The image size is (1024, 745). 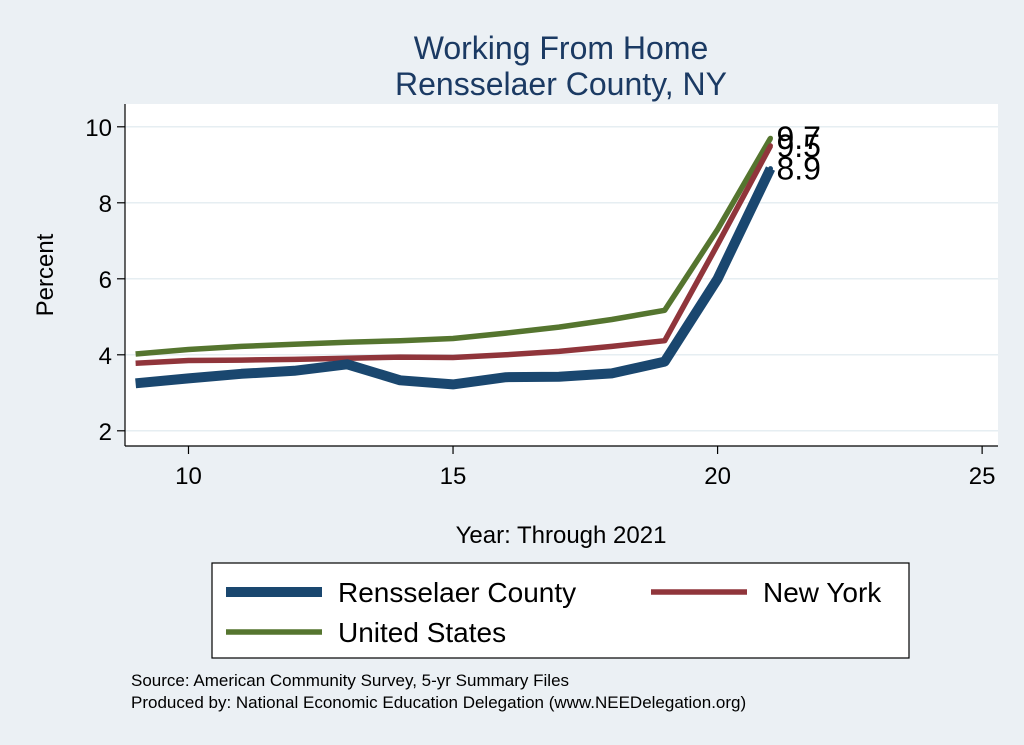 I want to click on y-tick-label: 4, so click(x=105, y=356).